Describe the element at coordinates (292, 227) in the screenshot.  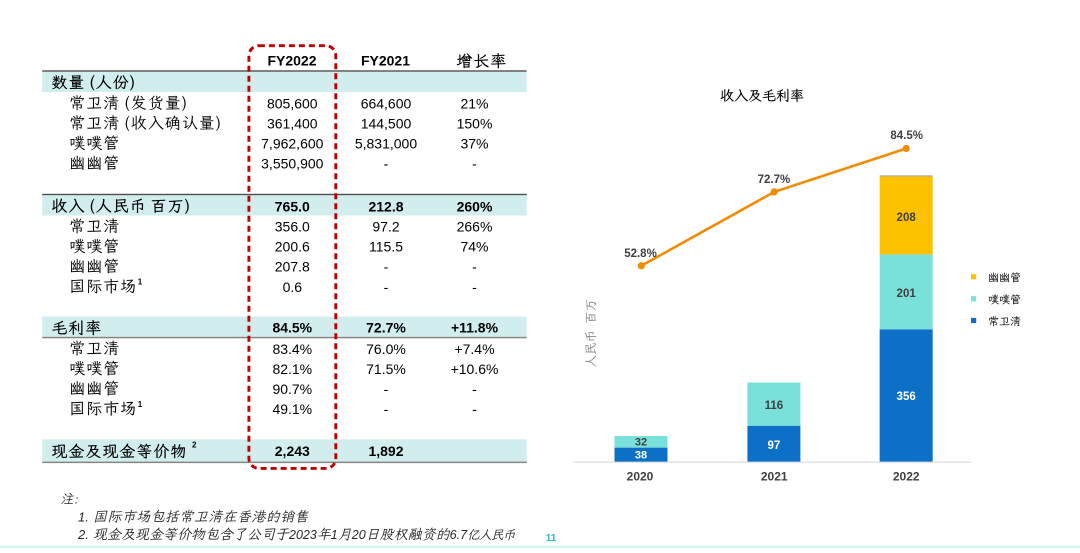
I see `svg-text: 356.0` at that location.